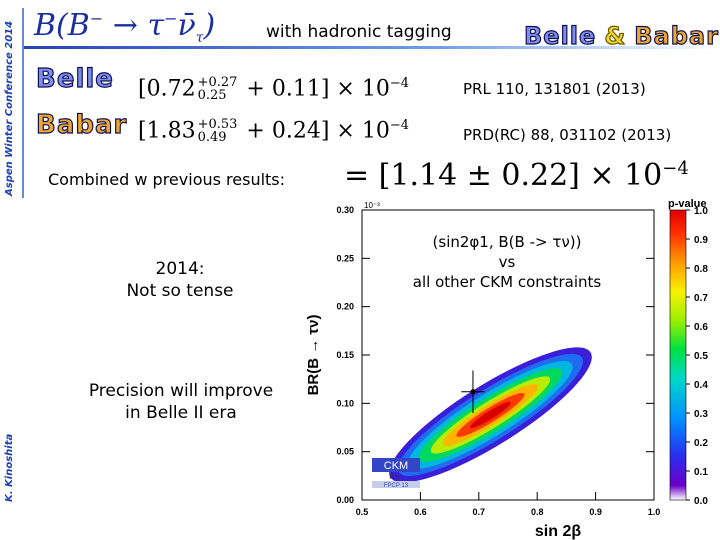  Describe the element at coordinates (362, 512) in the screenshot. I see `x-tick-label: 0.5` at that location.